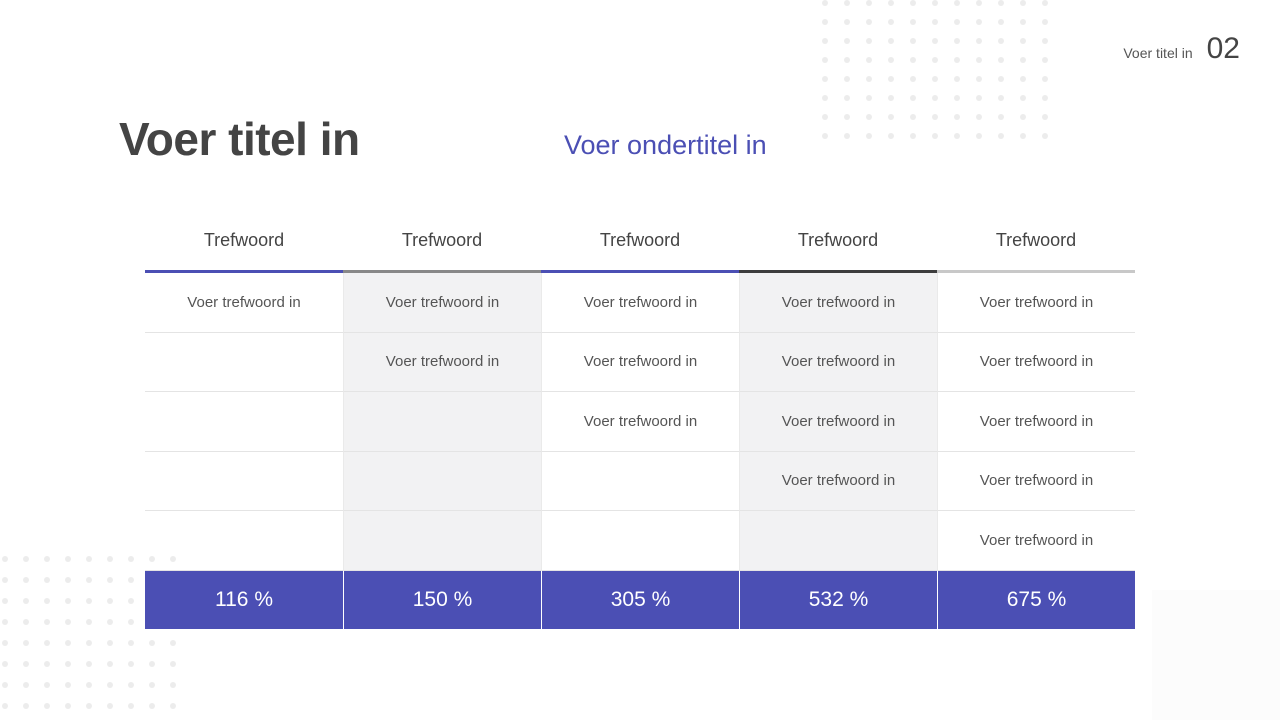  Describe the element at coordinates (1216, 655) in the screenshot. I see `decorative-corner` at that location.